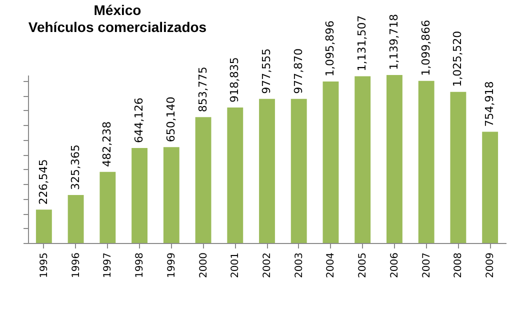 Image resolution: width=519 pixels, height=313 pixels. Describe the element at coordinates (118, 10) in the screenshot. I see `chart-title: México` at that location.